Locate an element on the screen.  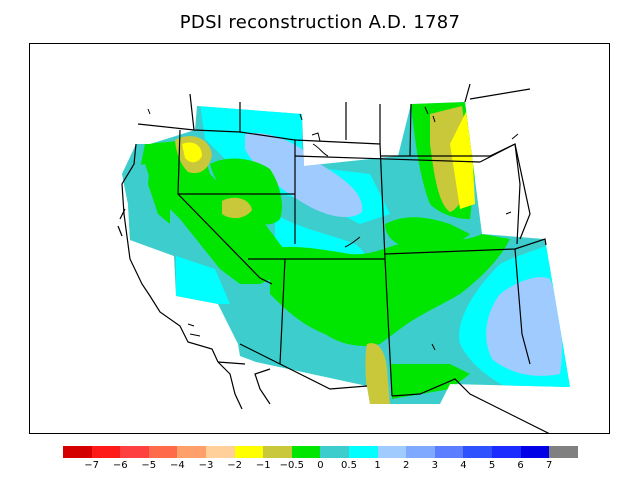
legend-colorbar is located at coordinates (320, 452).